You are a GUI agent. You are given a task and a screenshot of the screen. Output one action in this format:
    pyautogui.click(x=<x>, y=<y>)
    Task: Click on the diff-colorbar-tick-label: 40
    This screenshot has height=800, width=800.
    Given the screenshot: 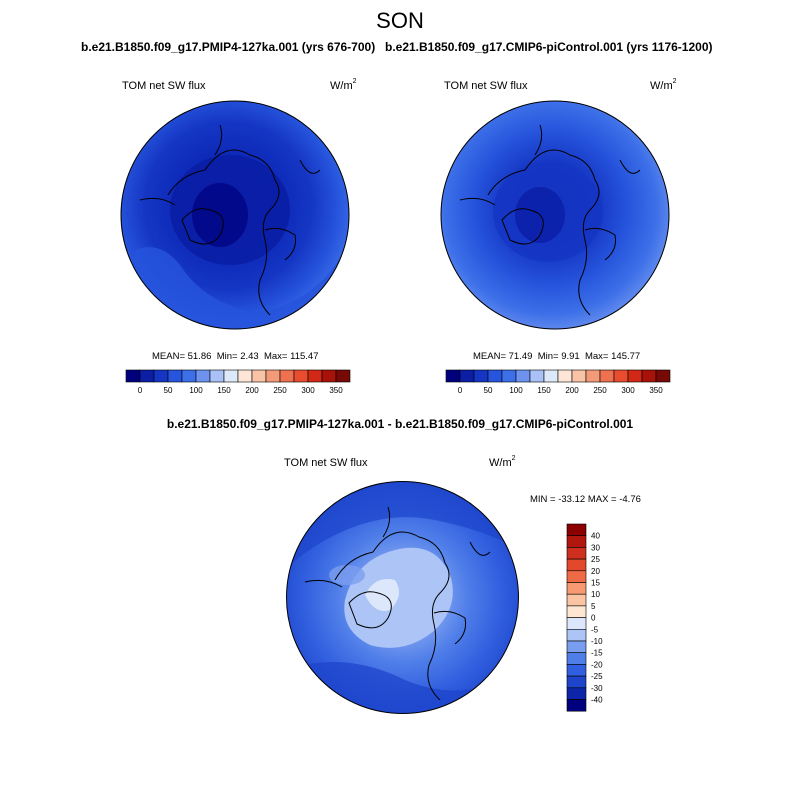 What is the action you would take?
    pyautogui.click(x=595, y=536)
    